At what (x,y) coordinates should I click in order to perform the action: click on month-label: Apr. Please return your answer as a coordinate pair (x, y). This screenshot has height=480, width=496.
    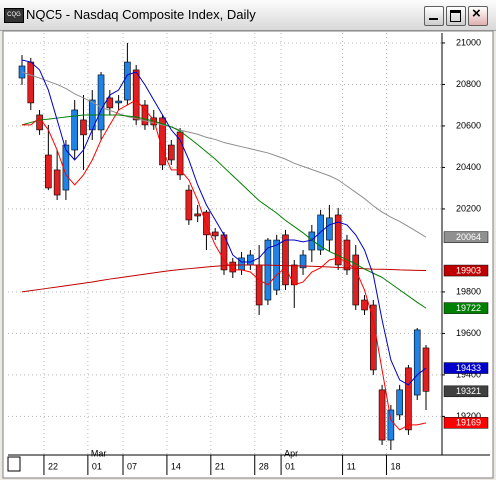
    Looking at the image, I should click on (291, 453).